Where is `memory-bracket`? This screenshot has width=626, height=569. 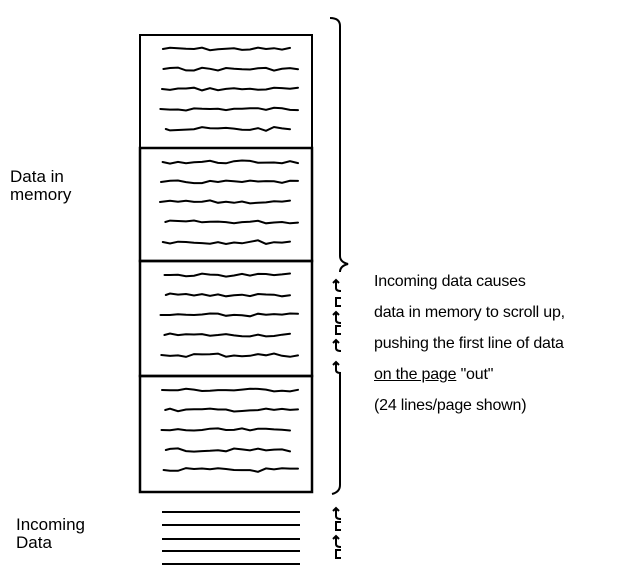 memory-bracket is located at coordinates (339, 145).